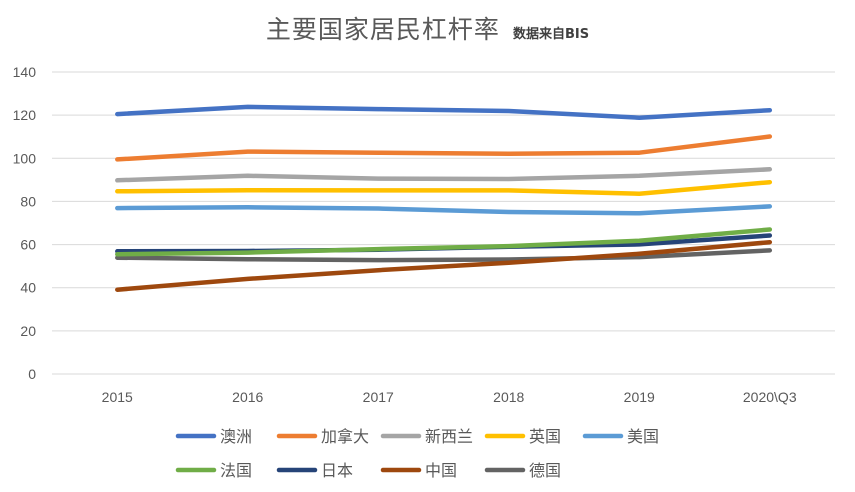 The image size is (855, 492). What do you see at coordinates (449, 436) in the screenshot?
I see `legend-label: 新西兰` at bounding box center [449, 436].